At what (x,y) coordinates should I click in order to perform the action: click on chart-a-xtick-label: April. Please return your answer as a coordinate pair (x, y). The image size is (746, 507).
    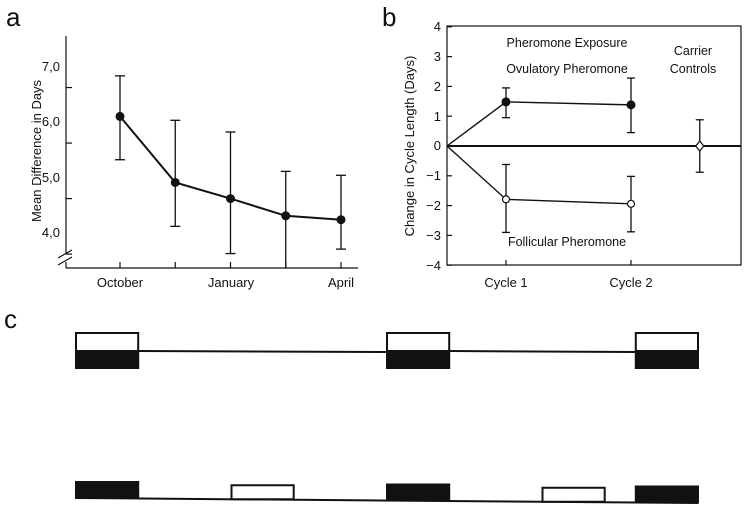
    Looking at the image, I should click on (341, 282).